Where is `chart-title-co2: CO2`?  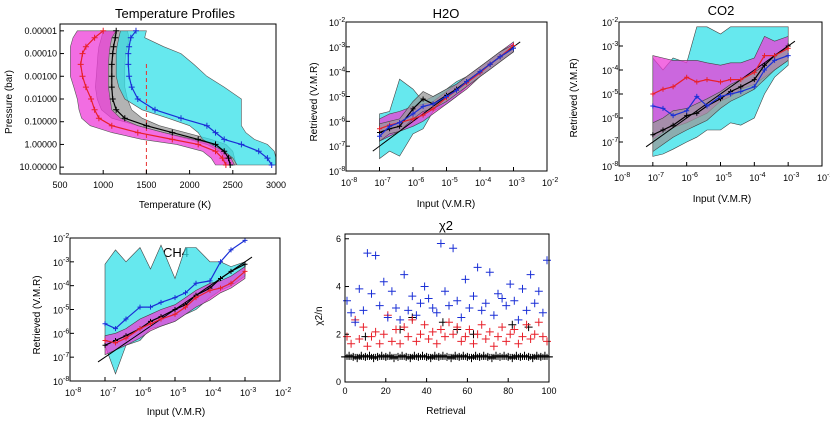 chart-title-co2: CO2 is located at coordinates (721, 10).